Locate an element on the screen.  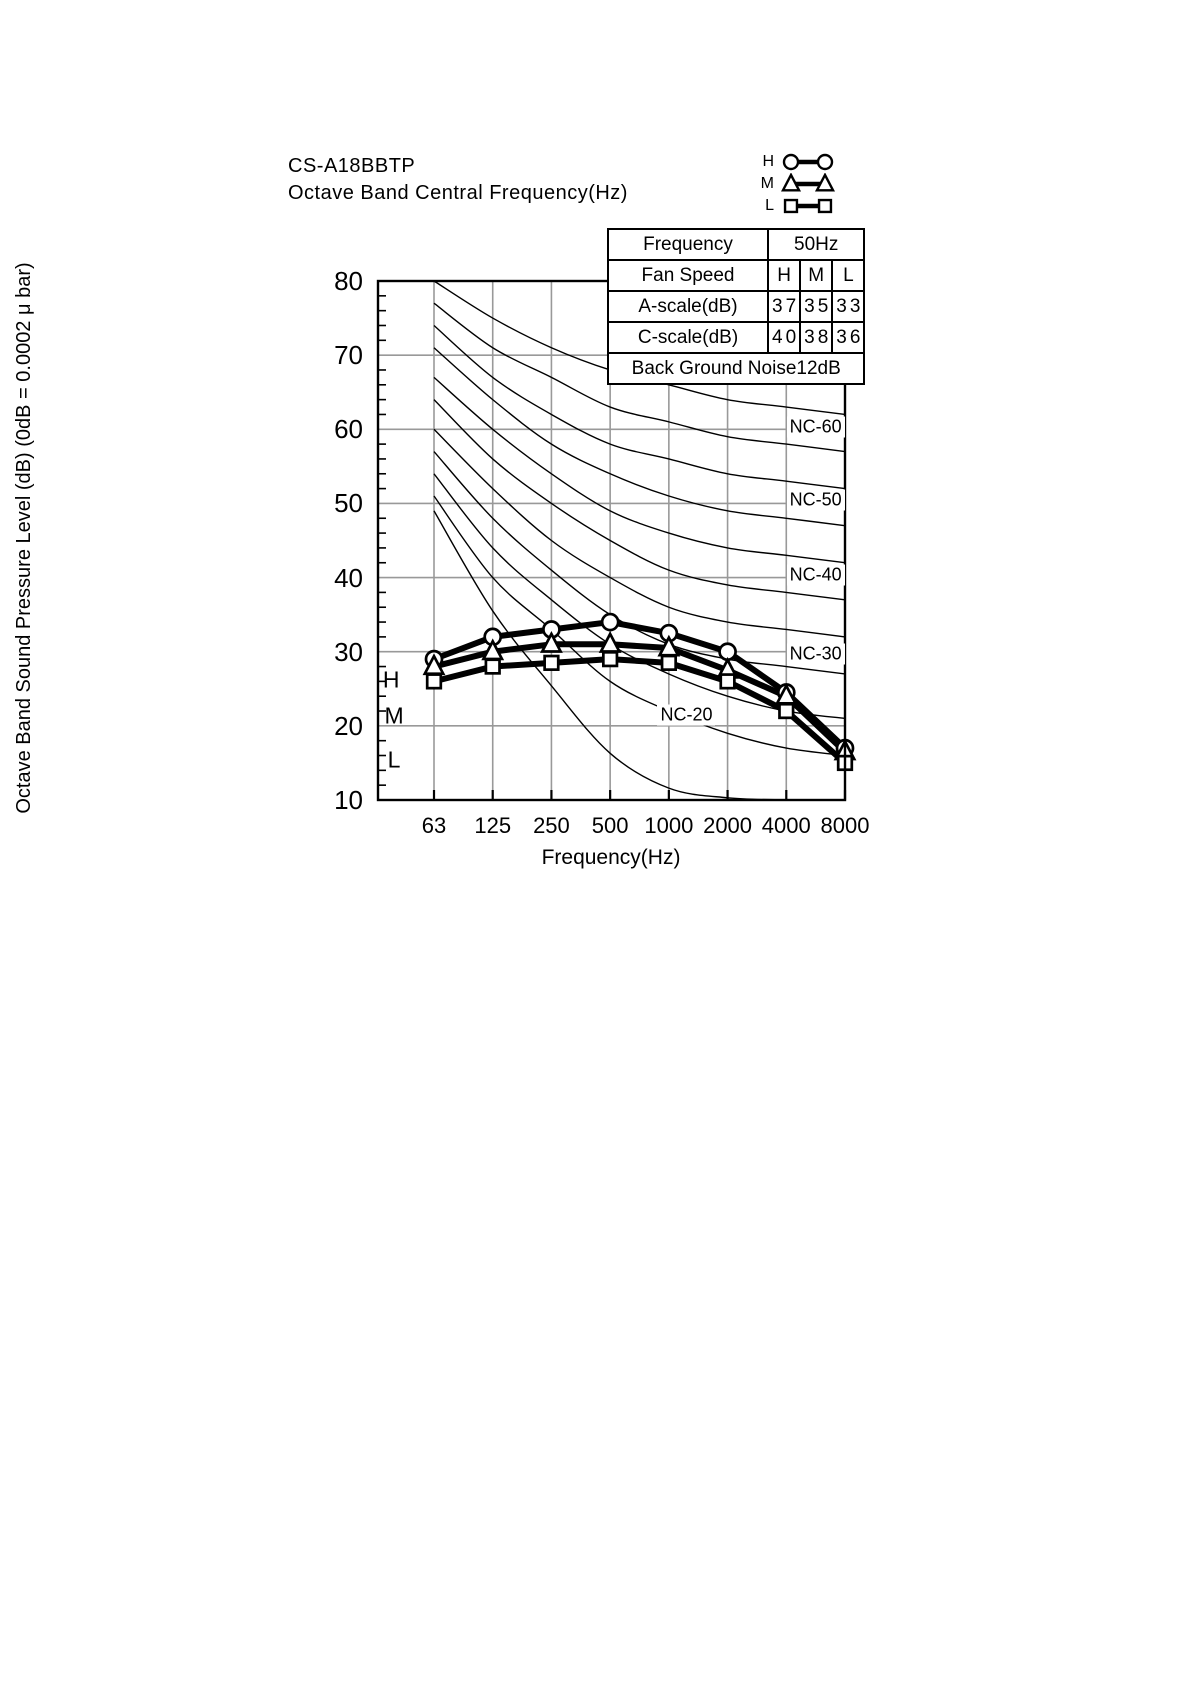
series-line-L is located at coordinates (639, 711).